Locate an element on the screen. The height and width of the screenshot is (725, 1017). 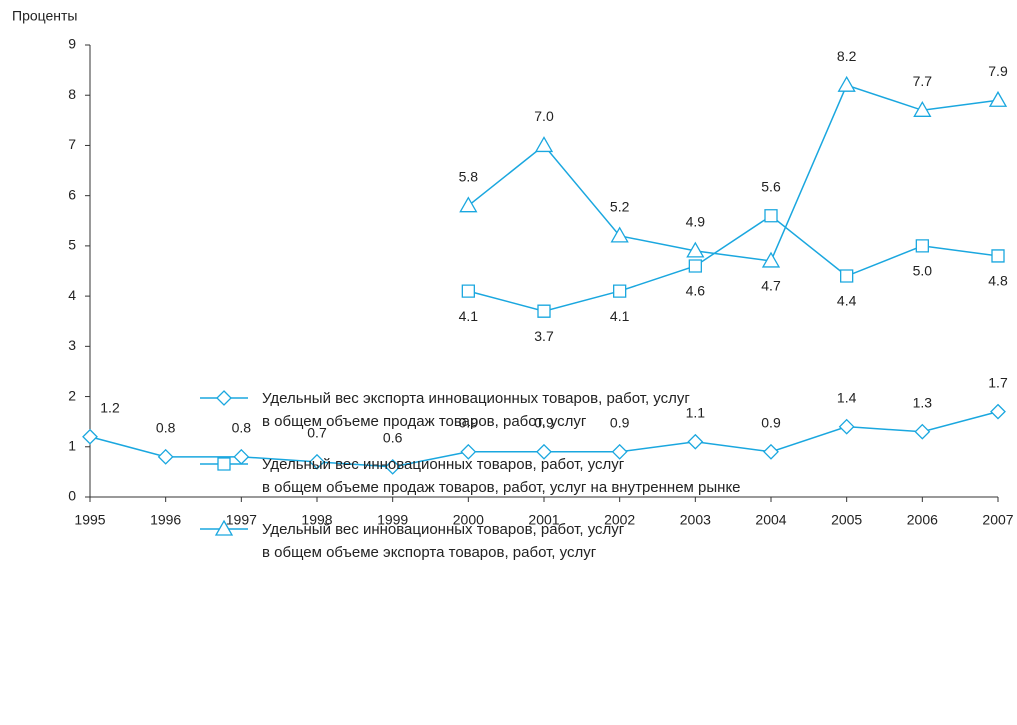
y-axis-label: Проценты is located at coordinates (45, 16).